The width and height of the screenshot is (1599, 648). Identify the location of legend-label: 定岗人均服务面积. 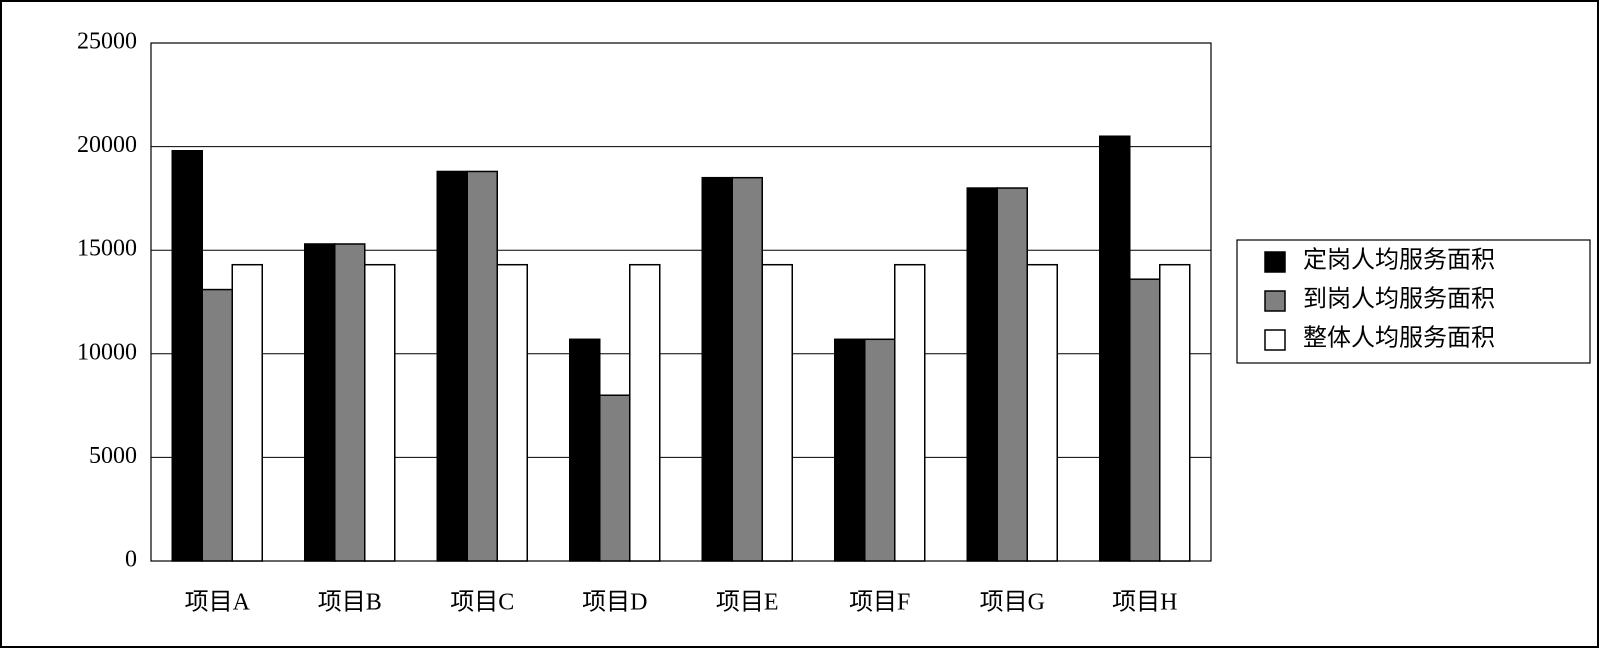
(1399, 260).